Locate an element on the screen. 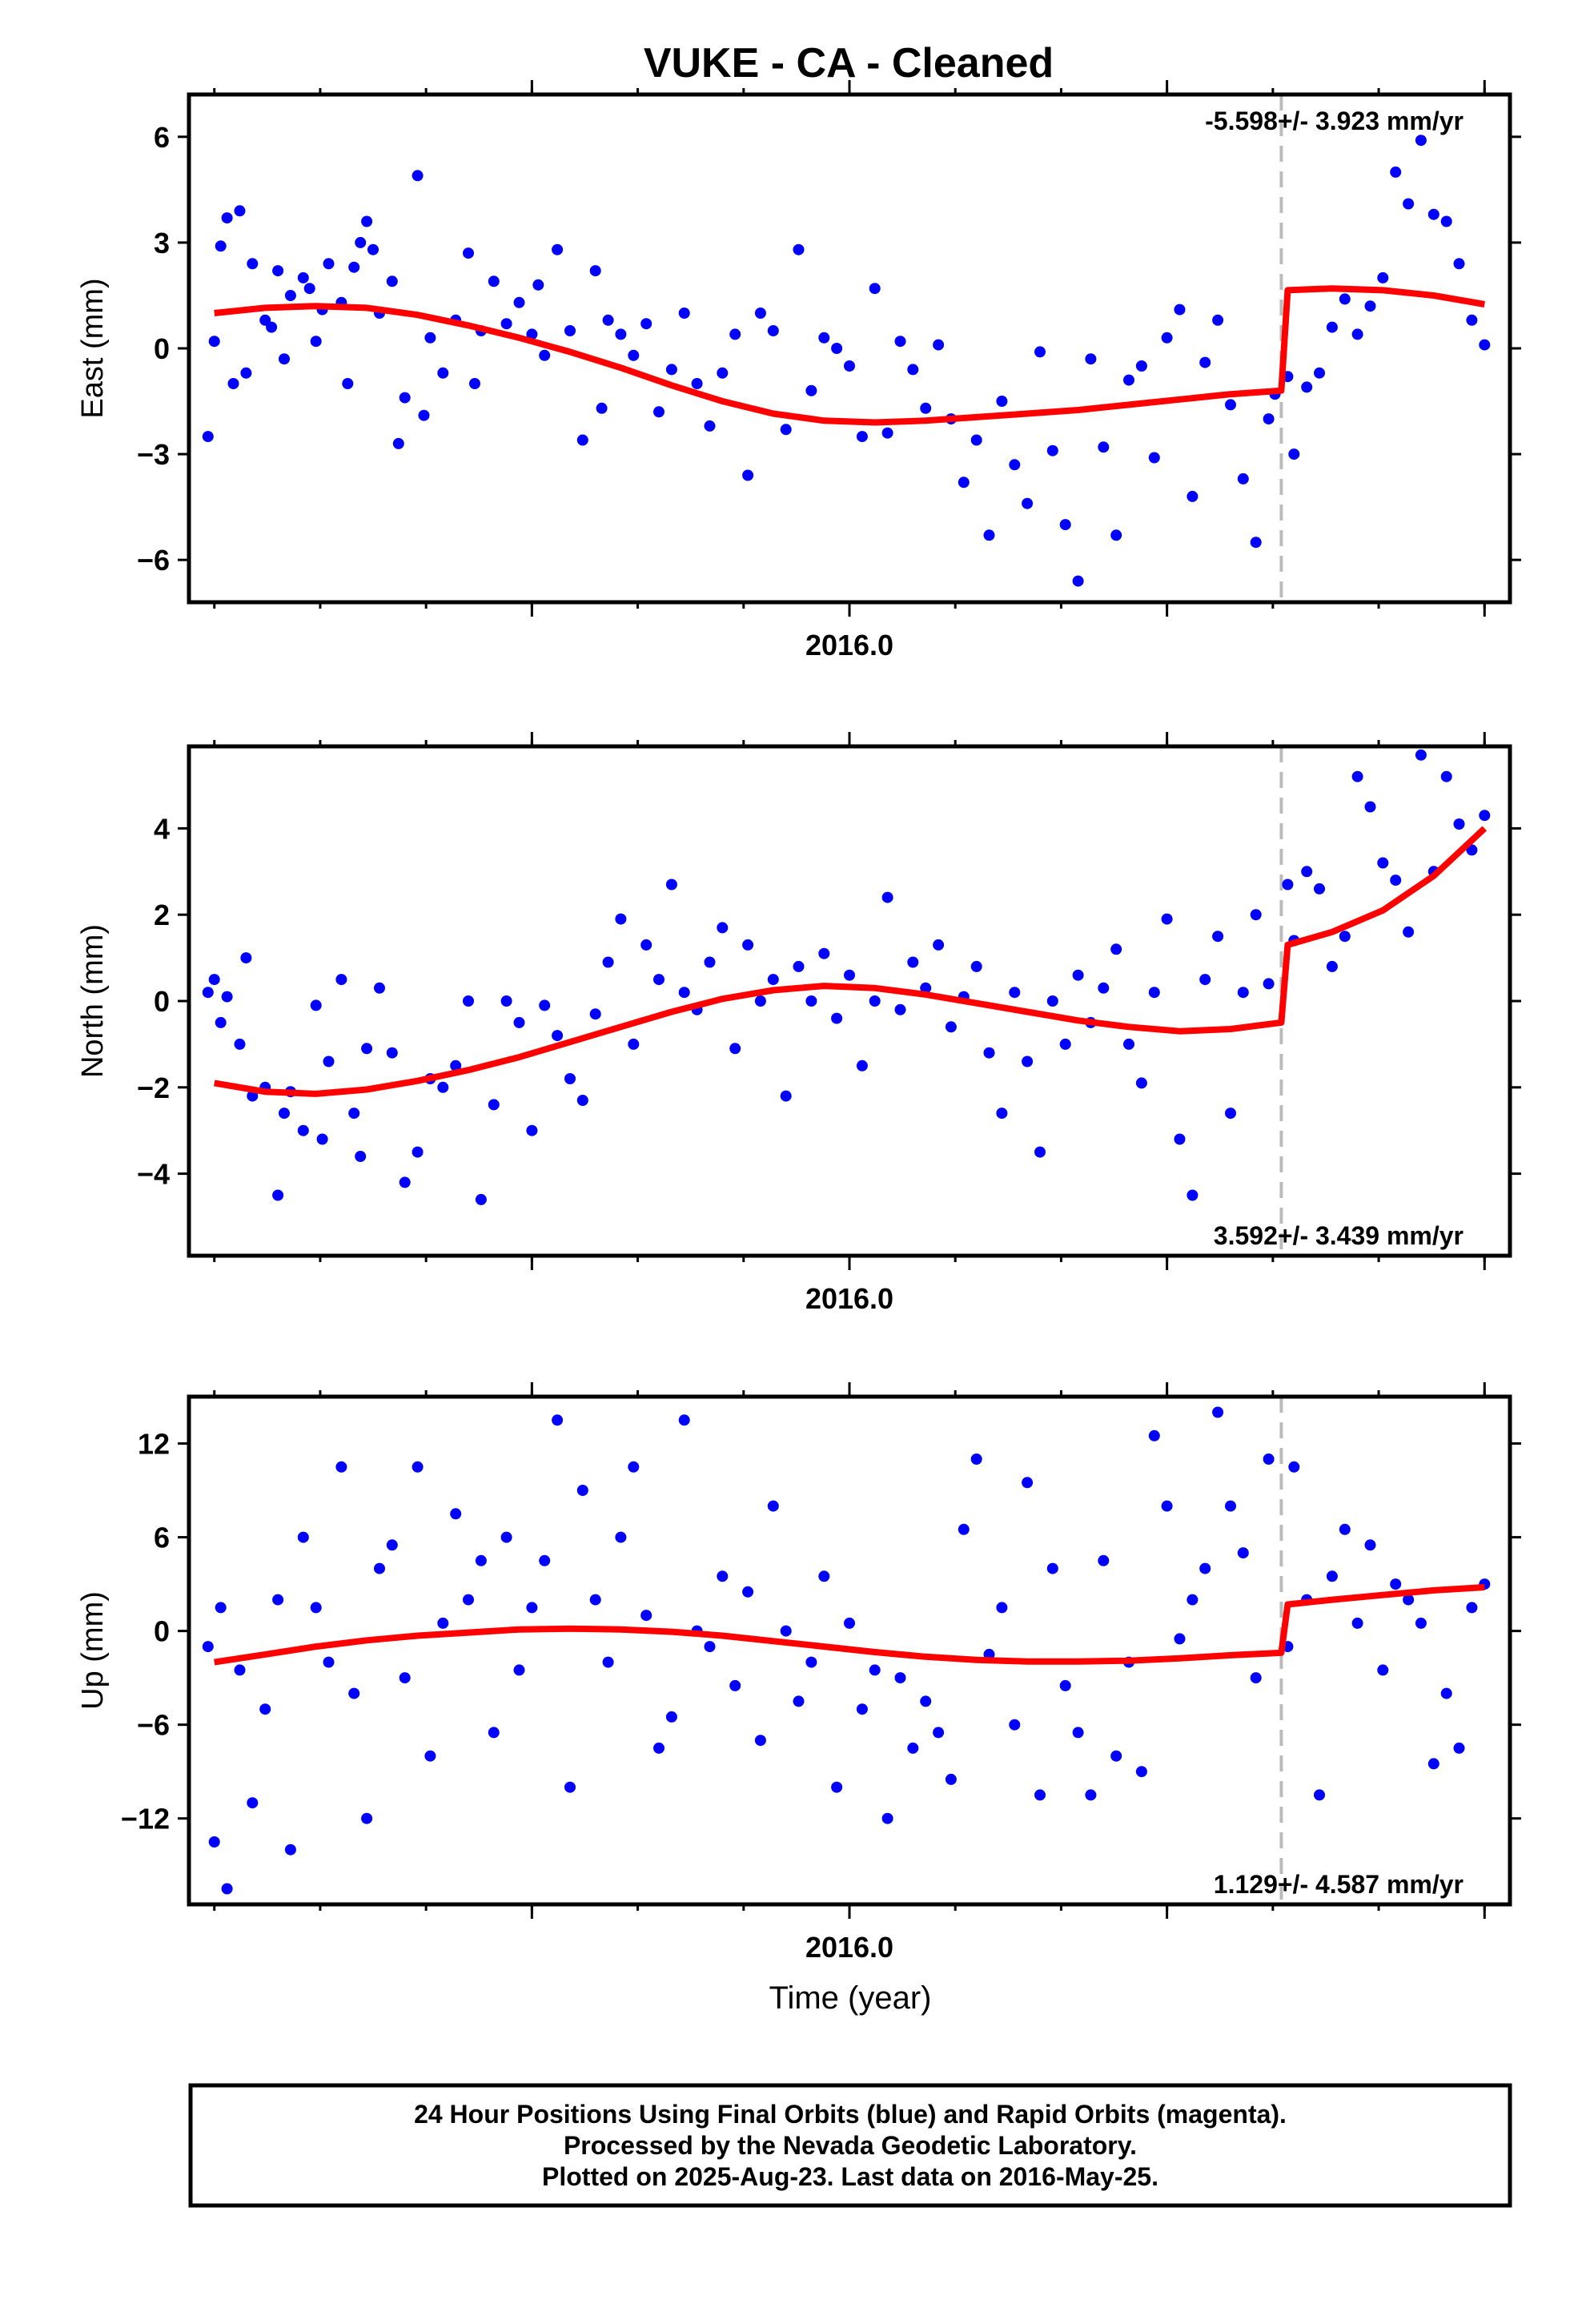 The image size is (1582, 2324). velocity-annotation: 1.129+/- 4.587 mm/yr is located at coordinates (1339, 1884).